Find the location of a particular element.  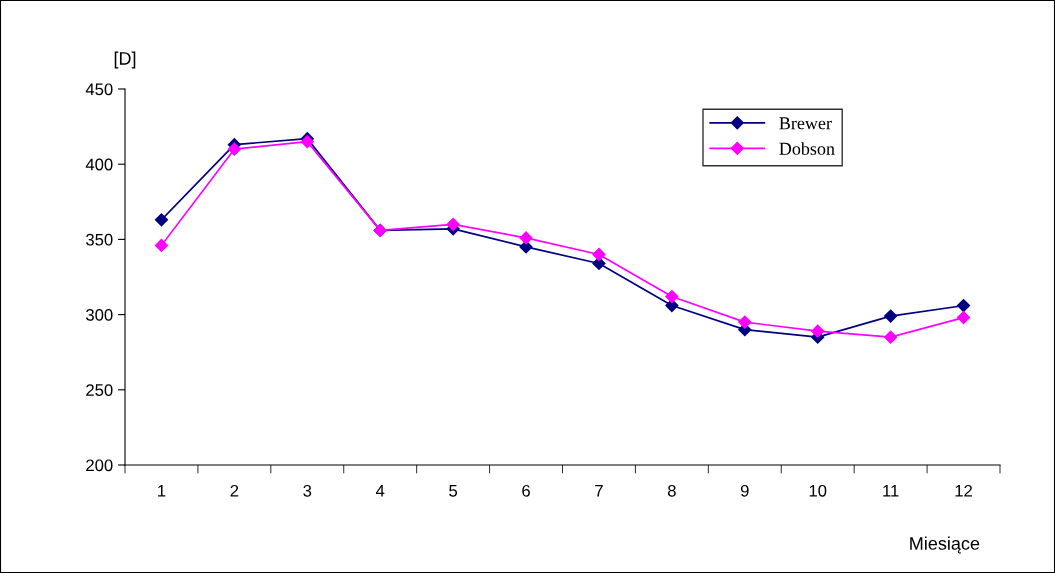

x-tick-label: 2 is located at coordinates (234, 490).